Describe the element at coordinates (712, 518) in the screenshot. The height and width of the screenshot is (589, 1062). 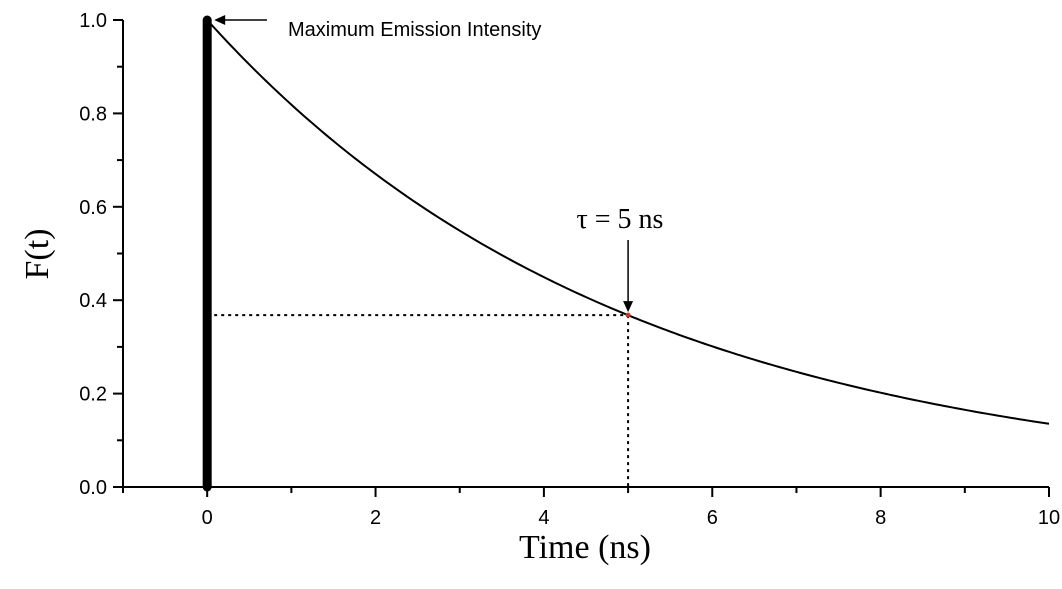
I see `x-tick-label: 6` at that location.